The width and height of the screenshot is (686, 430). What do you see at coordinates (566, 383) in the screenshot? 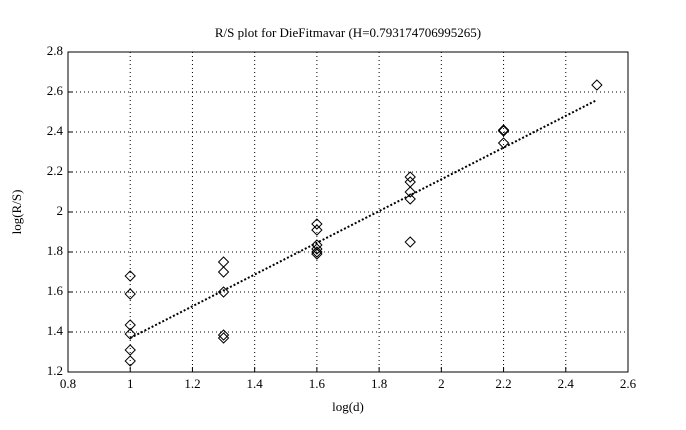
I see `x-tick-label: 2.4` at bounding box center [566, 383].